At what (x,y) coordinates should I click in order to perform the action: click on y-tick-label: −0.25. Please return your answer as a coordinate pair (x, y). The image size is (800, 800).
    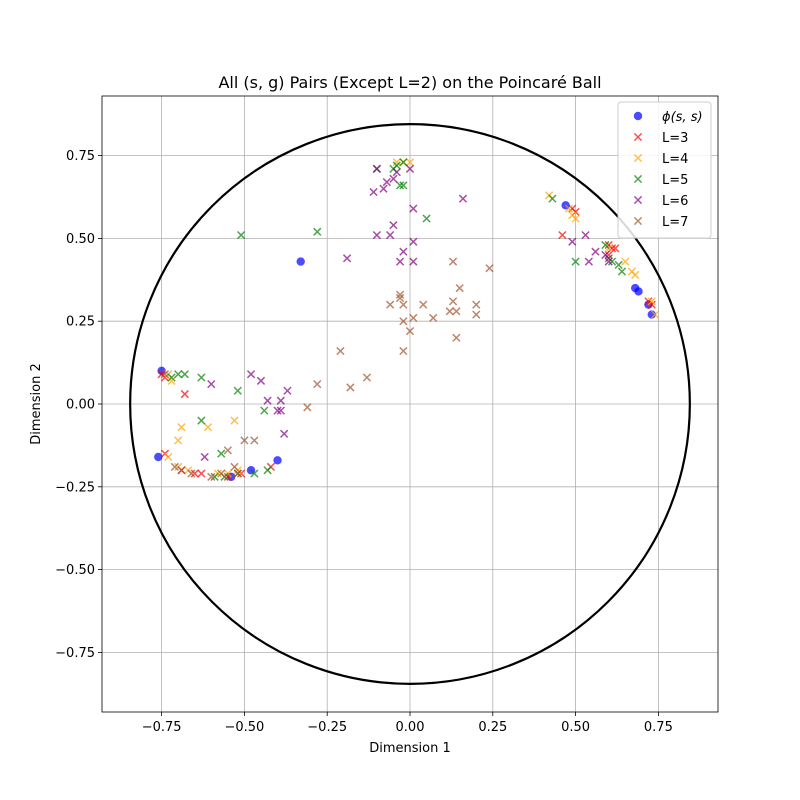
    Looking at the image, I should click on (75, 487).